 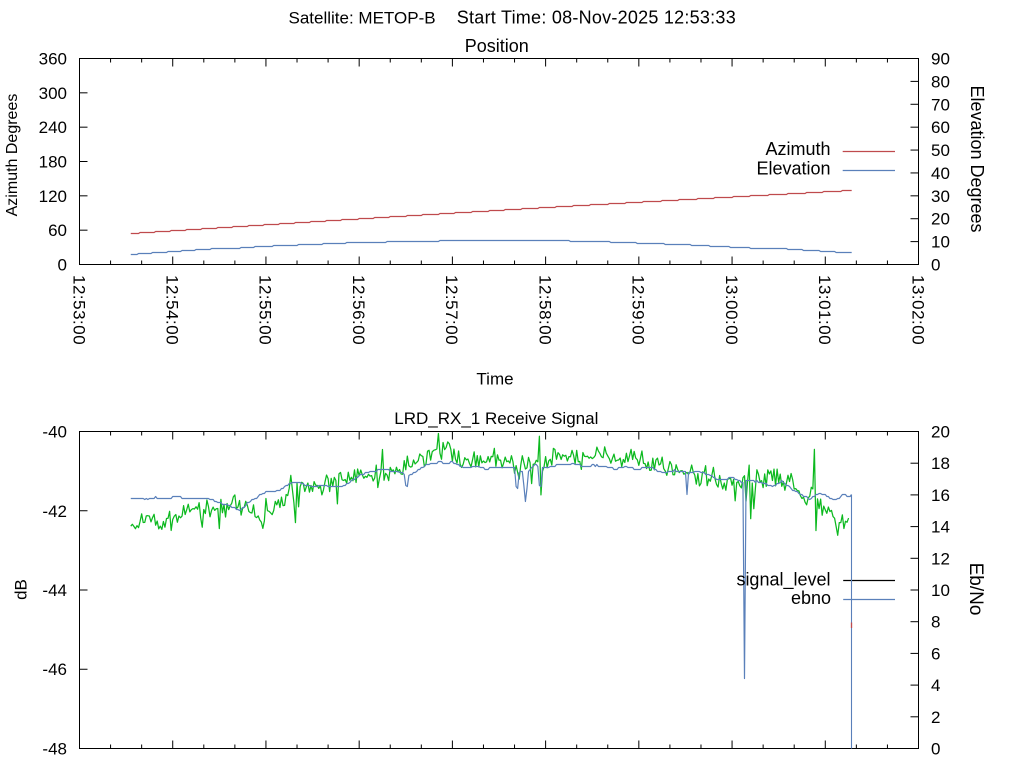 What do you see at coordinates (54, 749) in the screenshot?
I see `svg-text: -48` at bounding box center [54, 749].